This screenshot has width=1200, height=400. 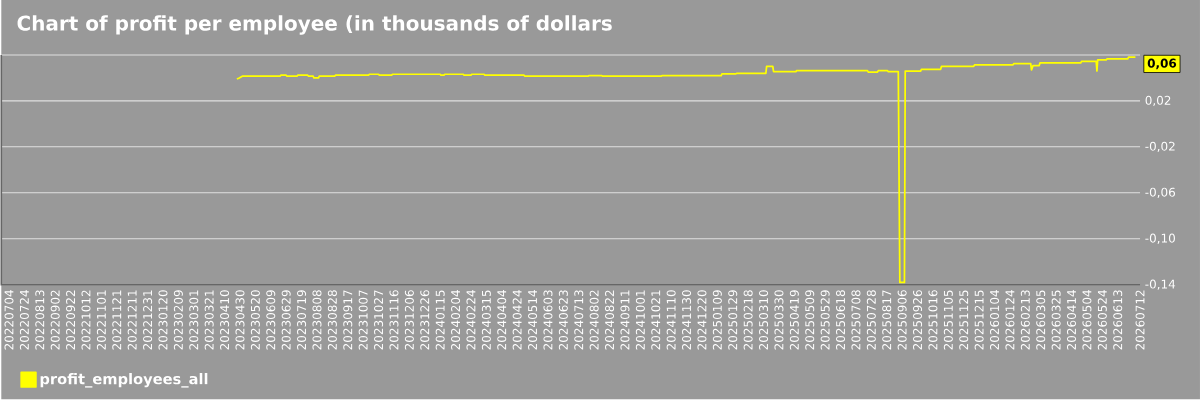 What do you see at coordinates (101, 320) in the screenshot?
I see `x-tick-label: 20221101` at bounding box center [101, 320].